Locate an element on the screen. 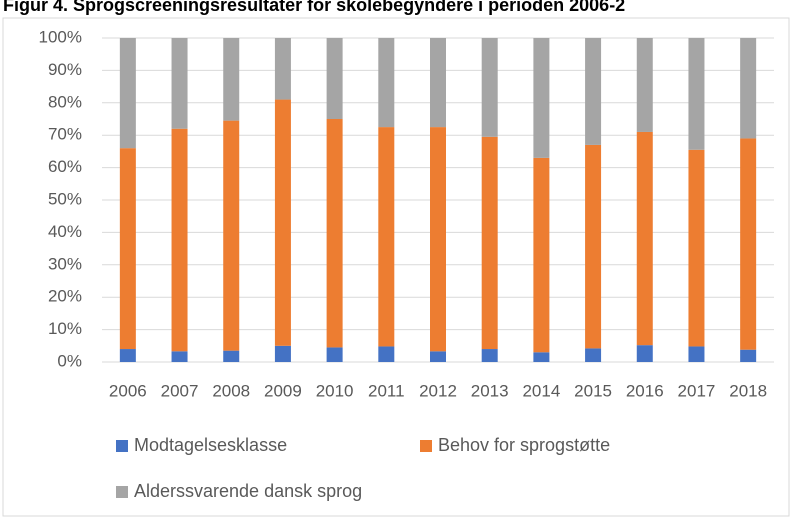  legend-label: Alderssvarende dansk sprog is located at coordinates (248, 491).